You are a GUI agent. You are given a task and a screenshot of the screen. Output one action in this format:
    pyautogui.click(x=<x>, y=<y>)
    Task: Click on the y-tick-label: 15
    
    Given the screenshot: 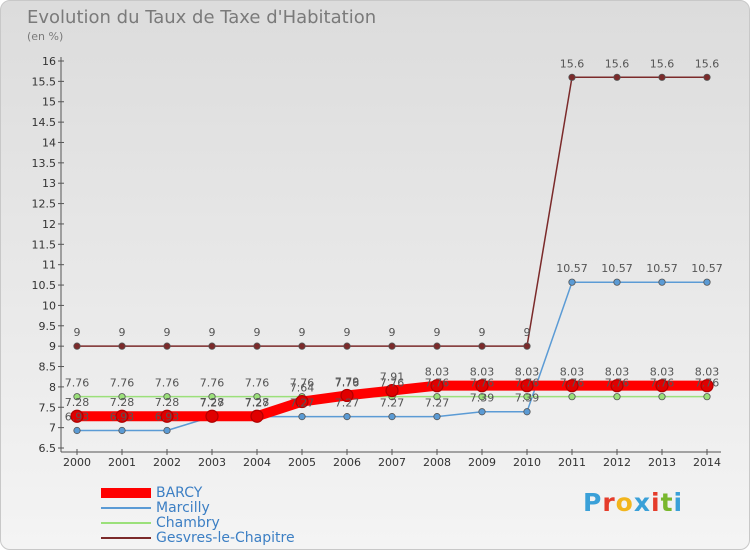 What is the action you would take?
    pyautogui.click(x=49, y=102)
    